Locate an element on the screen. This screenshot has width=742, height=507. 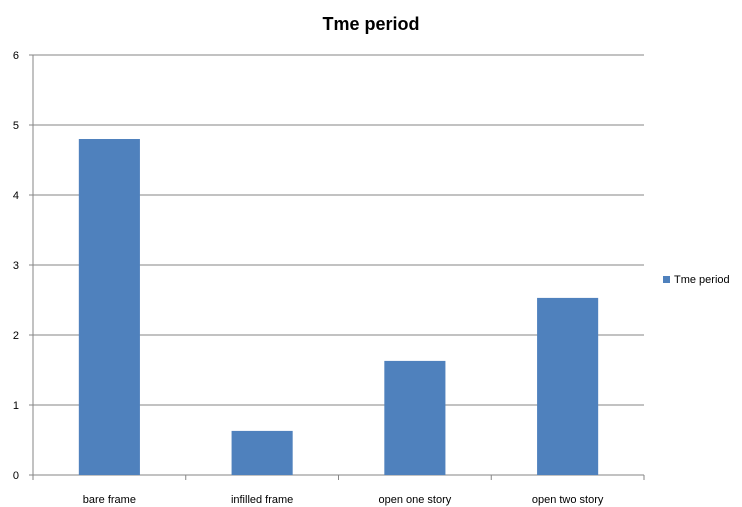
y-tick-labels: 0 1 2 3 4 5 6 is located at coordinates (16, 266).